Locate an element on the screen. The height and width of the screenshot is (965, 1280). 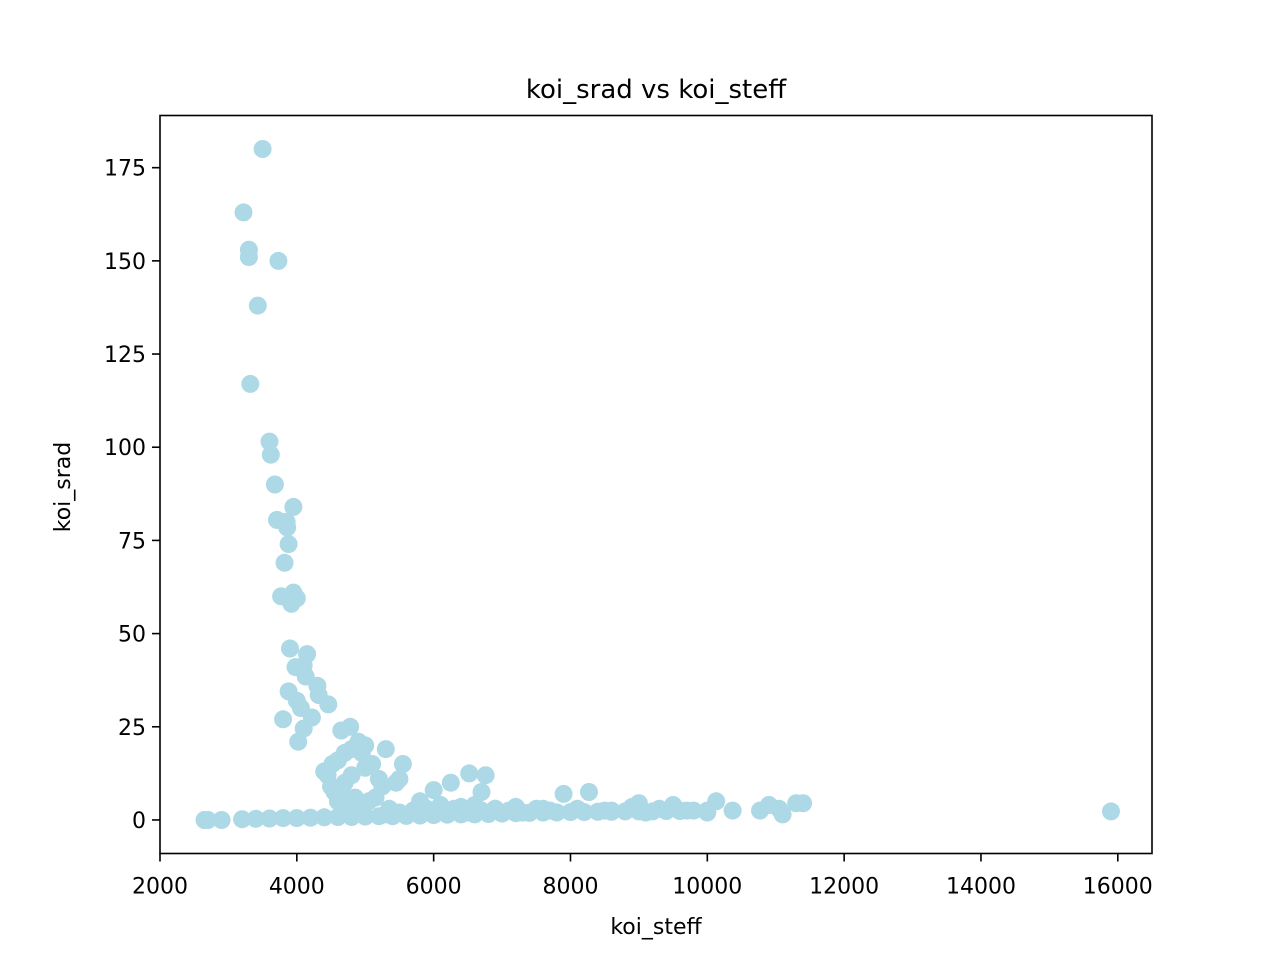
y-tick-label: 100 is located at coordinates (125, 448).